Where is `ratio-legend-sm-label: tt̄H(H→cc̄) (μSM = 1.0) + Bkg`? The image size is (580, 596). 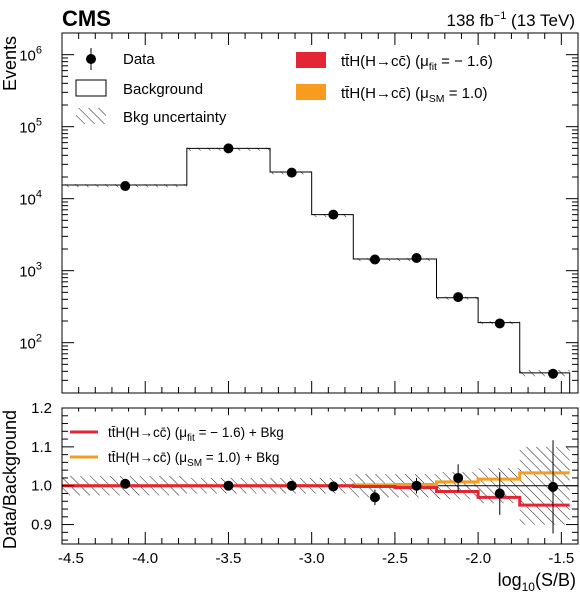 ratio-legend-sm-label: tt̄H(H→cc̄) (μSM = 1.0) + Bkg is located at coordinates (193, 459).